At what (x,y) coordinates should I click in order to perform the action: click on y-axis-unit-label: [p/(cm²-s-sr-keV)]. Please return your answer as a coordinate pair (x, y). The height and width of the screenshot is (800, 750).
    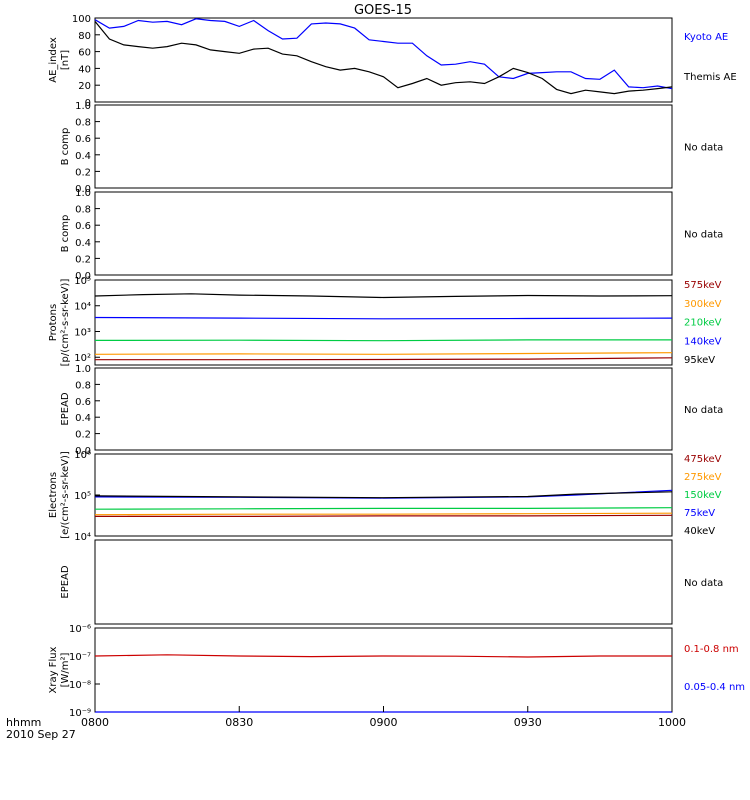
    Looking at the image, I should click on (65, 323).